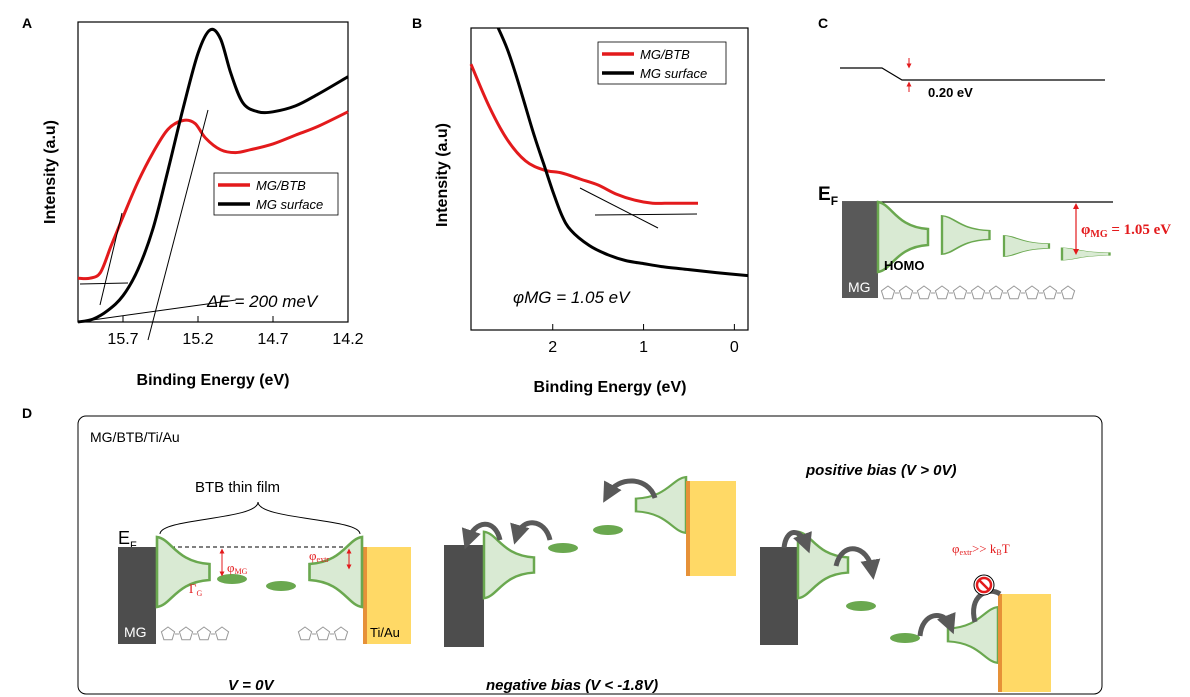 This screenshot has height=697, width=1190. What do you see at coordinates (1024, 643) in the screenshot?
I see `tiau-electrode-pos` at bounding box center [1024, 643].